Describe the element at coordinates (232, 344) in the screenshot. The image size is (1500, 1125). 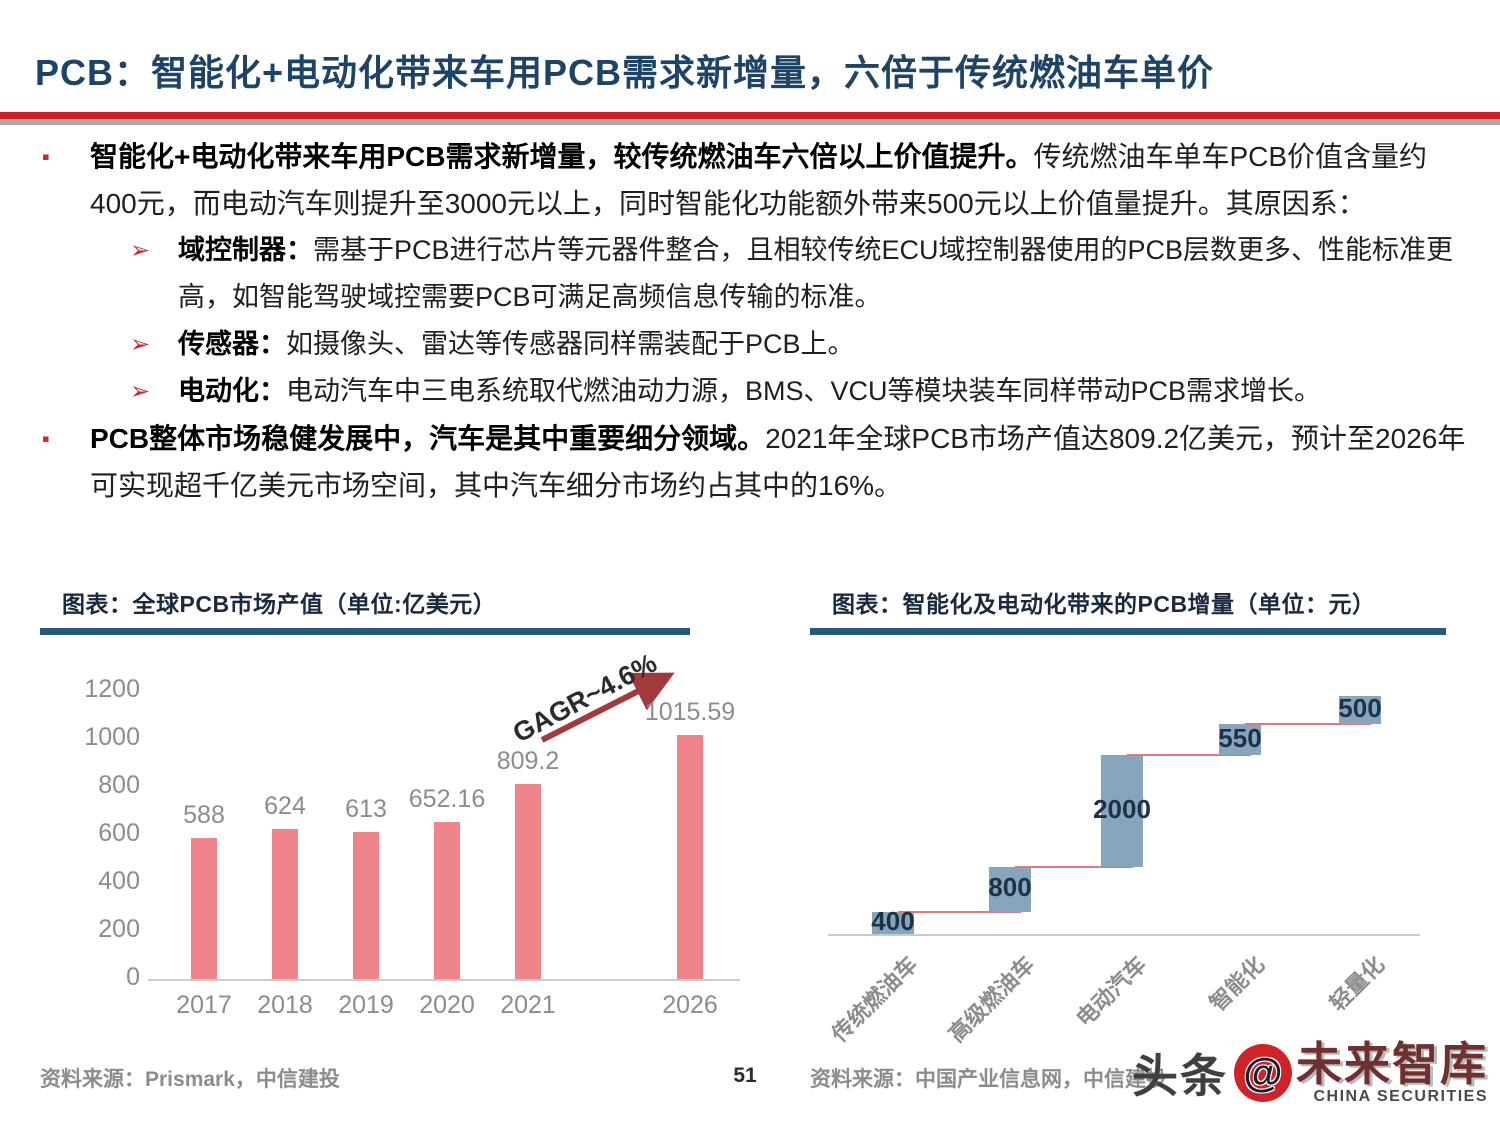
I see `bullet-bold-text: 传感器：` at that location.